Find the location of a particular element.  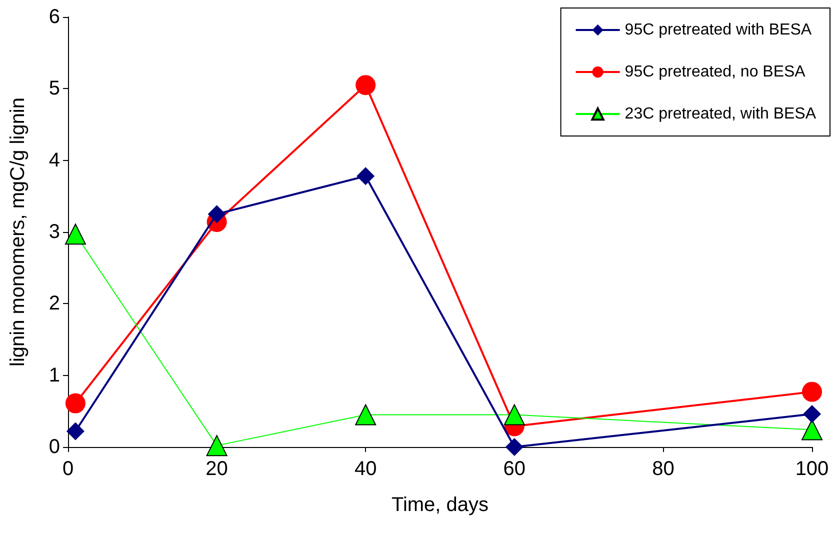

x-tick-label: 80 is located at coordinates (663, 469).